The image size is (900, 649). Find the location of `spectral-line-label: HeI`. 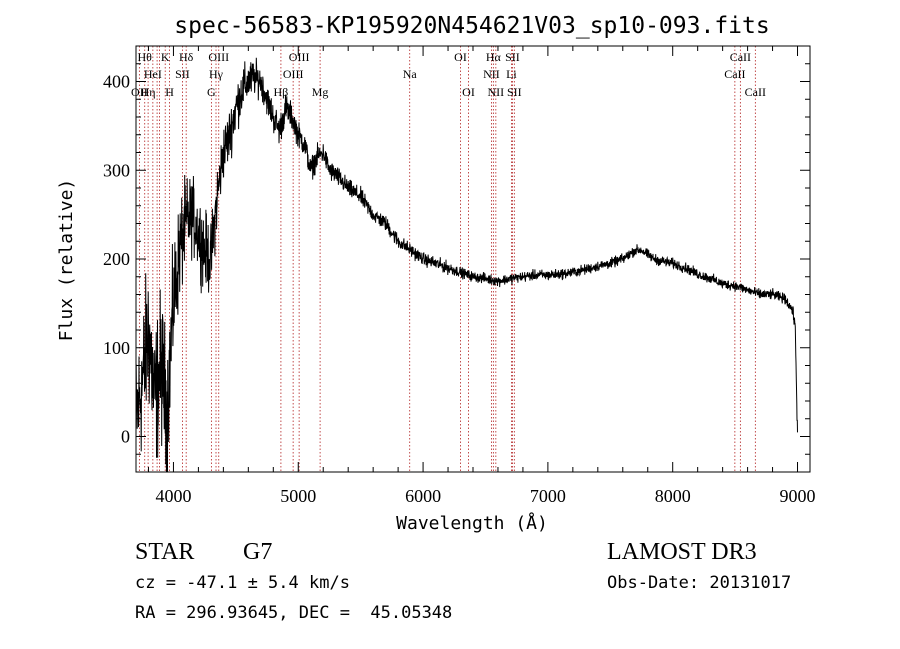

spectral-line-label: HeI is located at coordinates (153, 74).